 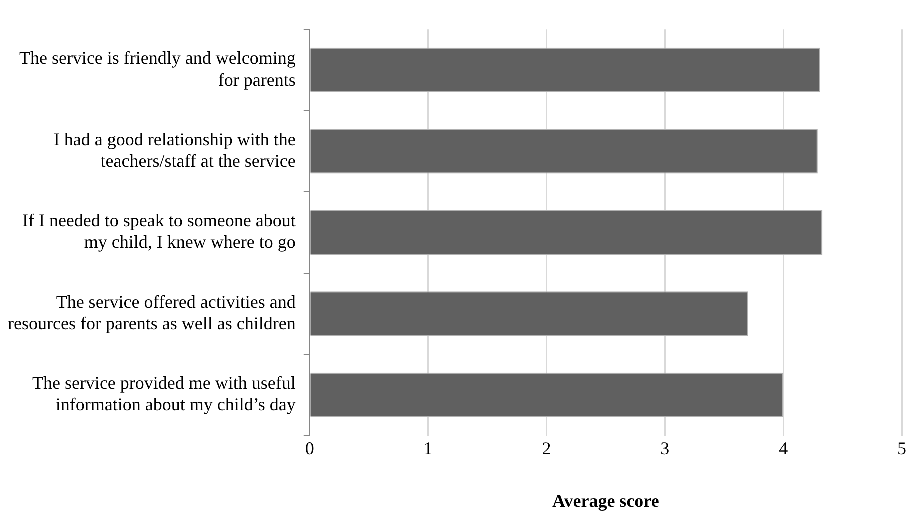 I want to click on x-tick-label: 3, so click(x=665, y=448).